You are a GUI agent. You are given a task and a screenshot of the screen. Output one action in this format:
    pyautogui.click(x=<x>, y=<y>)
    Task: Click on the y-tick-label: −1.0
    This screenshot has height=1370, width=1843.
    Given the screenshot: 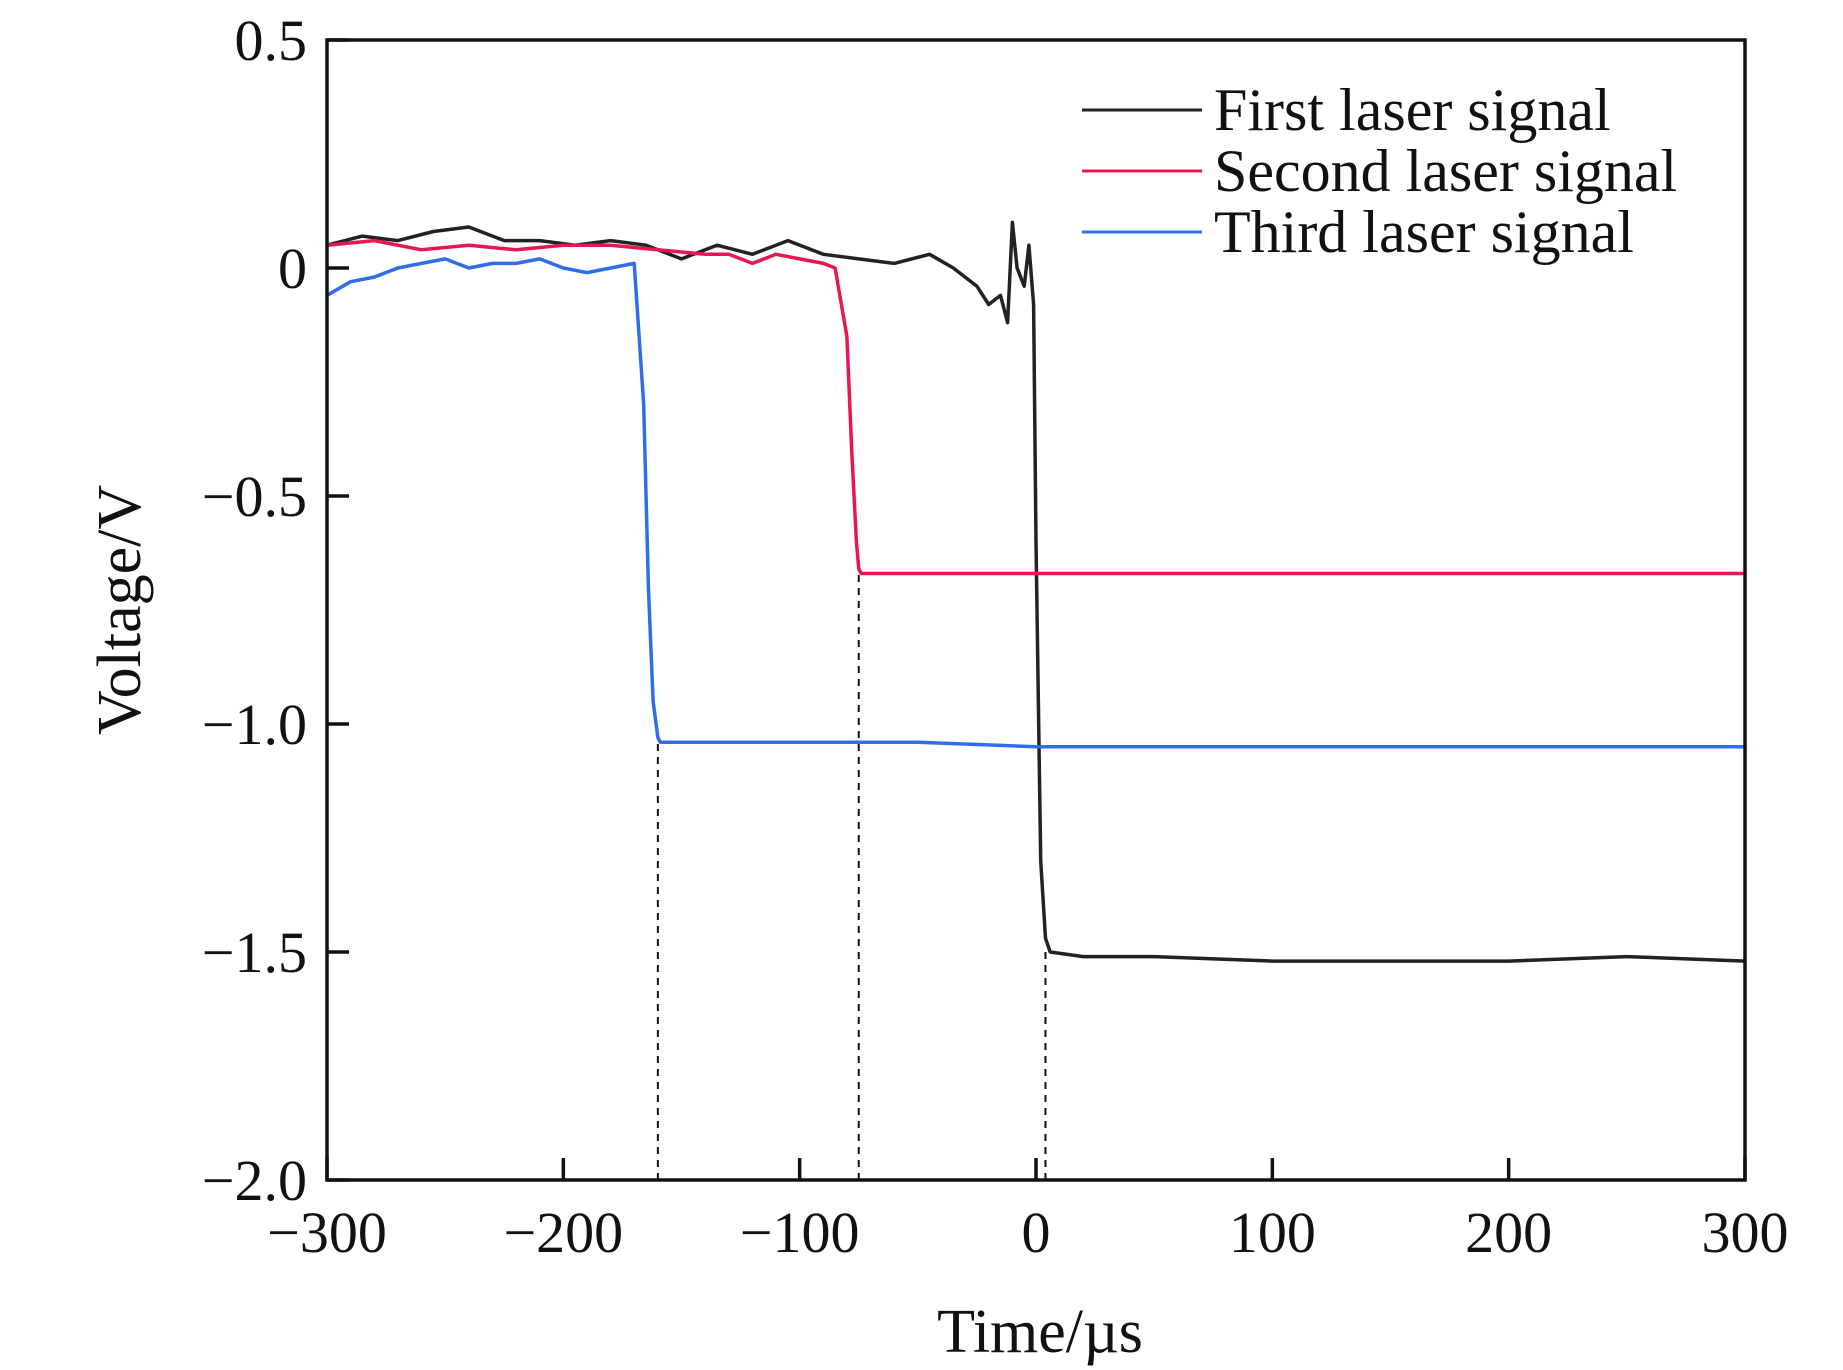 What is the action you would take?
    pyautogui.click(x=254, y=724)
    